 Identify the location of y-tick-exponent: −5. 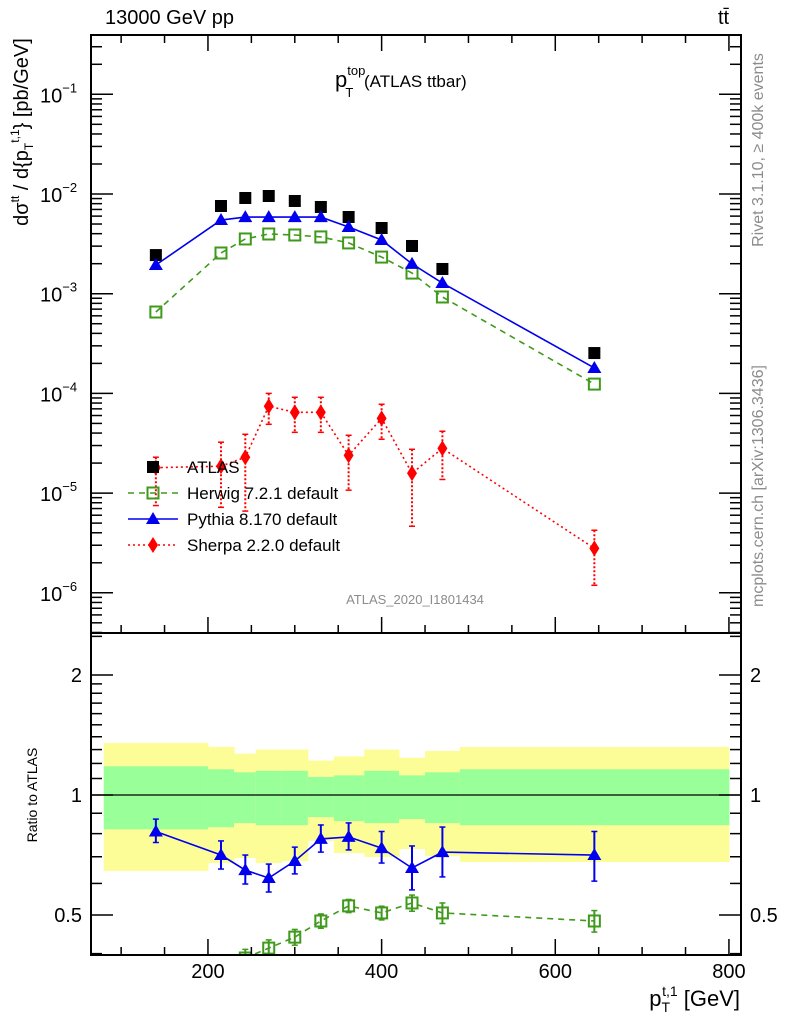
(69, 486).